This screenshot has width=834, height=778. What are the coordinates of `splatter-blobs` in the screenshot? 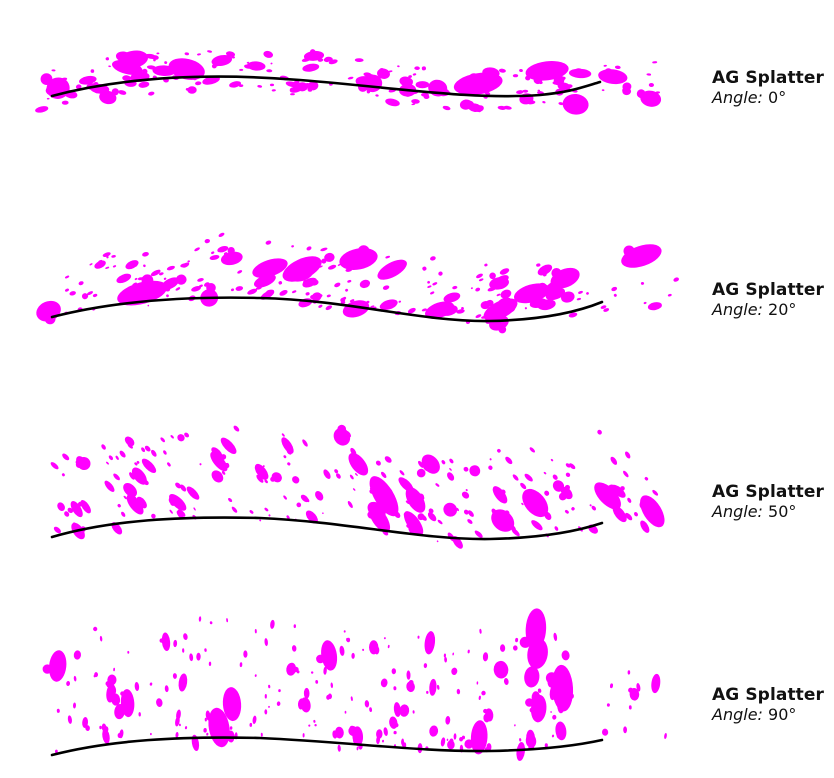 It's located at (357, 283).